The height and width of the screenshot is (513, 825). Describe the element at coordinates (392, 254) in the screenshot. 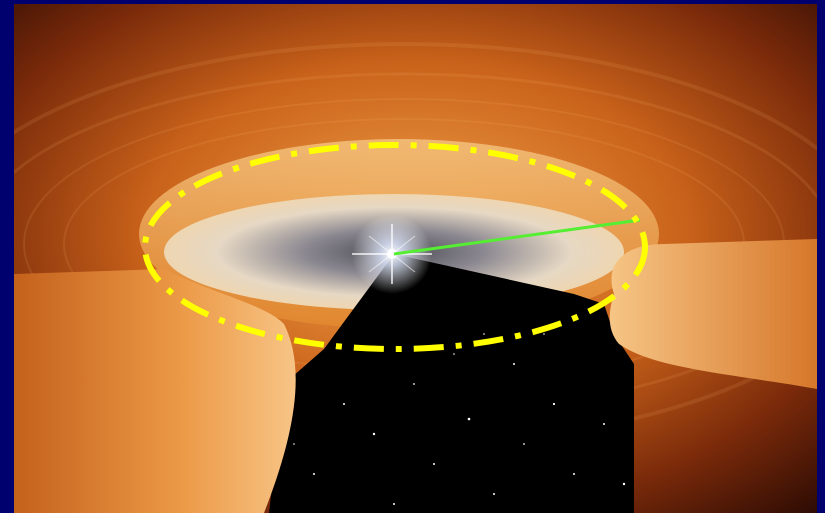

I see `central-star` at that location.